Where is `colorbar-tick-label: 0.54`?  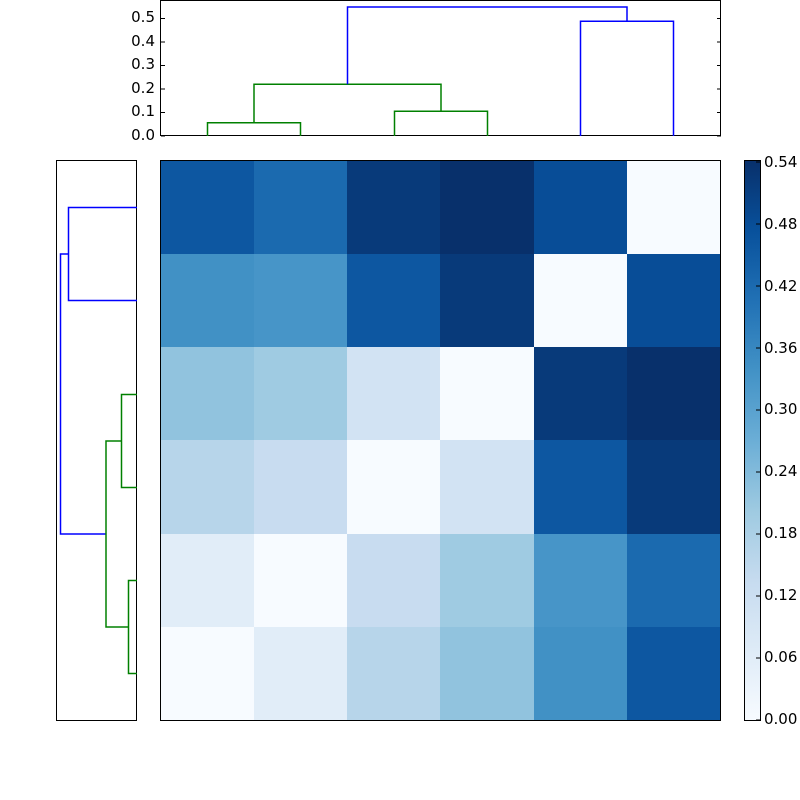 colorbar-tick-label: 0.54 is located at coordinates (781, 162).